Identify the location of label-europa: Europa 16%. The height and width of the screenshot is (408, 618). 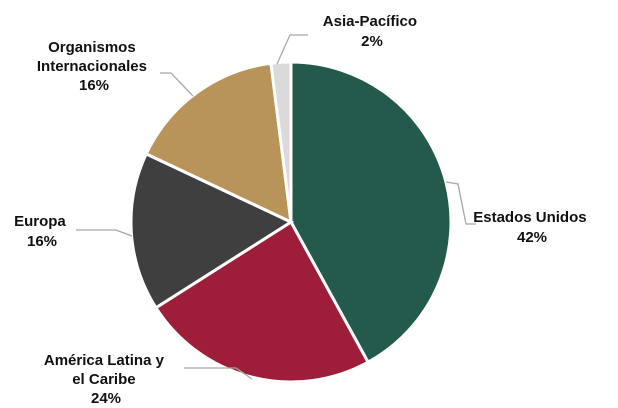
(42, 231).